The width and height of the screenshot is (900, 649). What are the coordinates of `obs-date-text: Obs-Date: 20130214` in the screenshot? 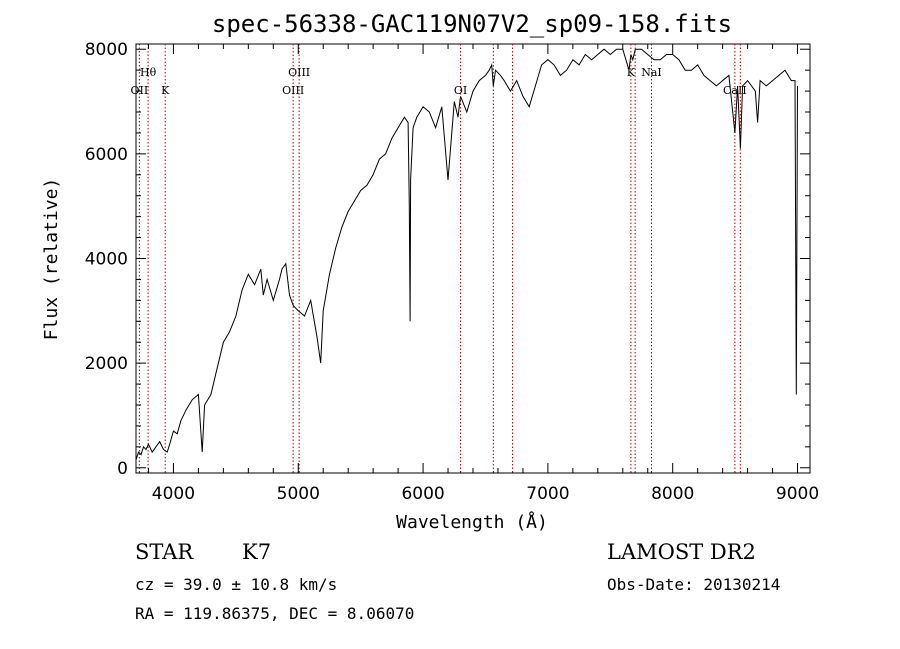 It's located at (694, 584).